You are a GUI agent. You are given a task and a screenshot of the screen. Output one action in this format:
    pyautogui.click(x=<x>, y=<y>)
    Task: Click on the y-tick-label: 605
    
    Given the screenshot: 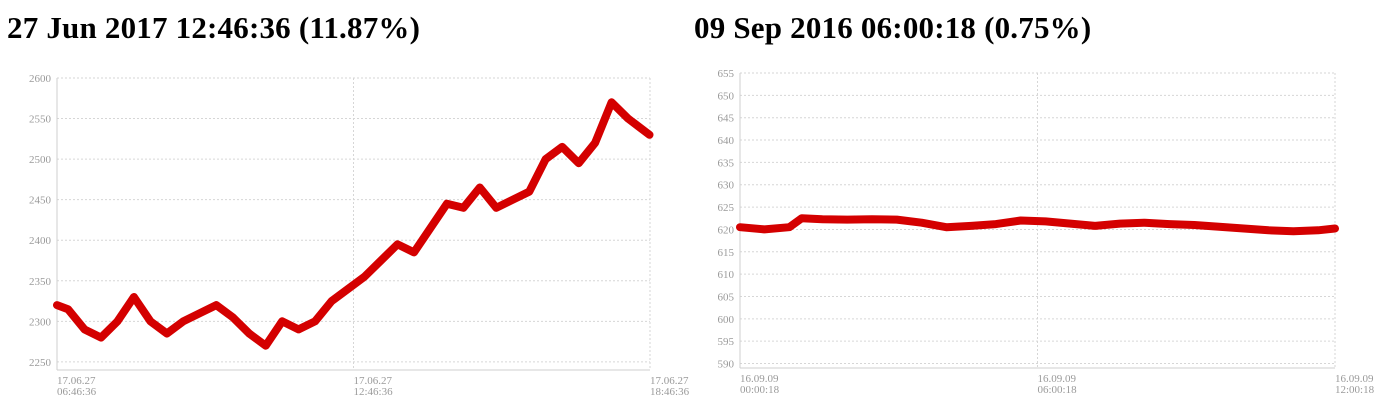 What is the action you would take?
    pyautogui.click(x=726, y=297)
    